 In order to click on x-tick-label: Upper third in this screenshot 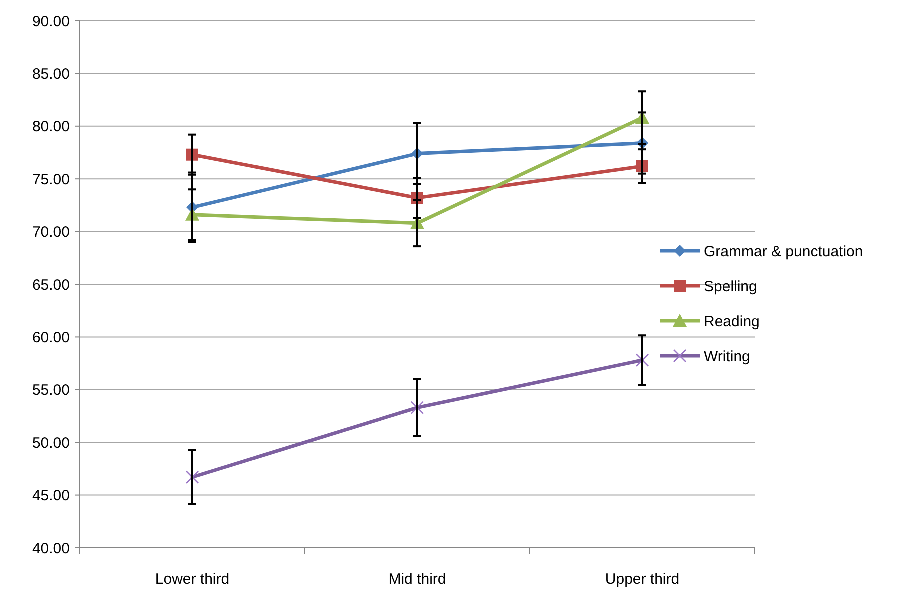, I will do `click(642, 579)`.